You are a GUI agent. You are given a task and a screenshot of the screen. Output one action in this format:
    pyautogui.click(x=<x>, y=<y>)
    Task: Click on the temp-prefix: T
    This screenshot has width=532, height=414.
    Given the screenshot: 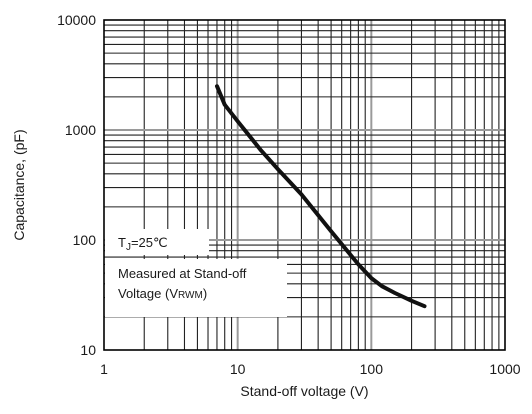 What is the action you would take?
    pyautogui.click(x=122, y=242)
    